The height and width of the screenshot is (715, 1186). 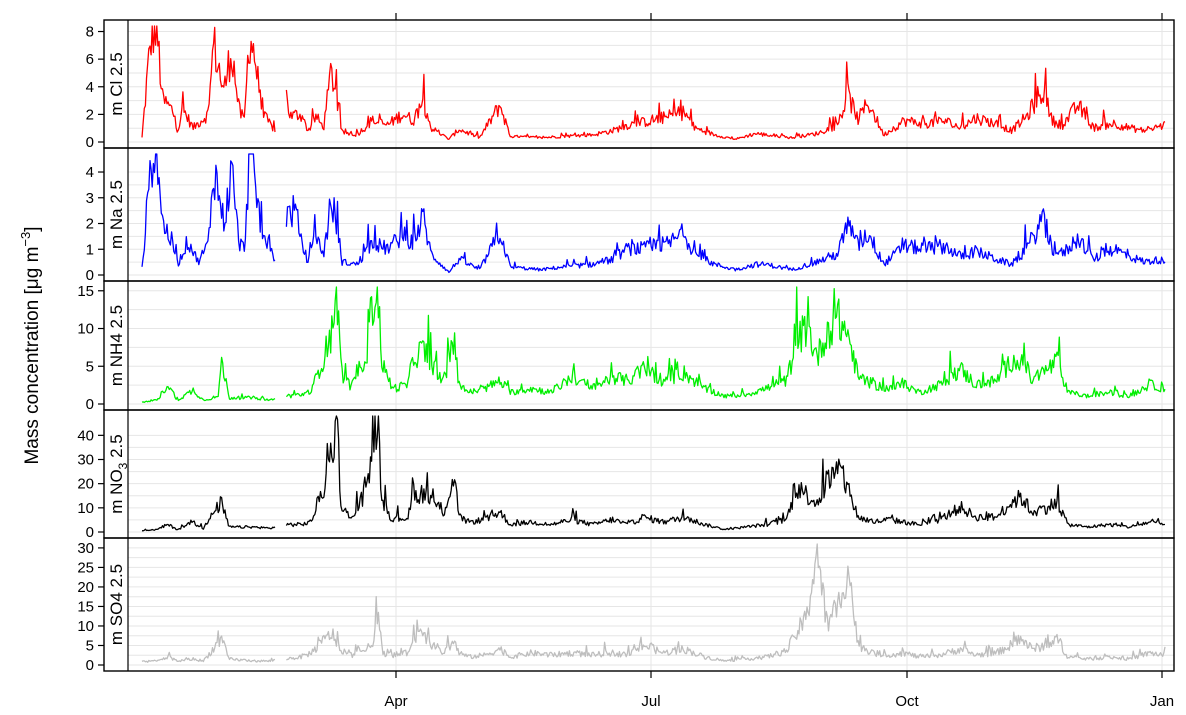 I want to click on x-tick-label-jan: Jan, so click(x=1162, y=701).